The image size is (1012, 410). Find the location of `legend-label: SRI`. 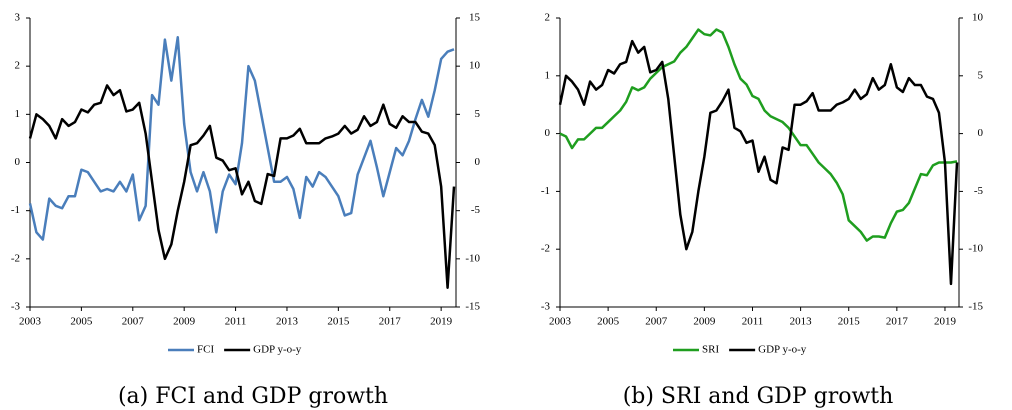

legend-label: SRI is located at coordinates (710, 350).